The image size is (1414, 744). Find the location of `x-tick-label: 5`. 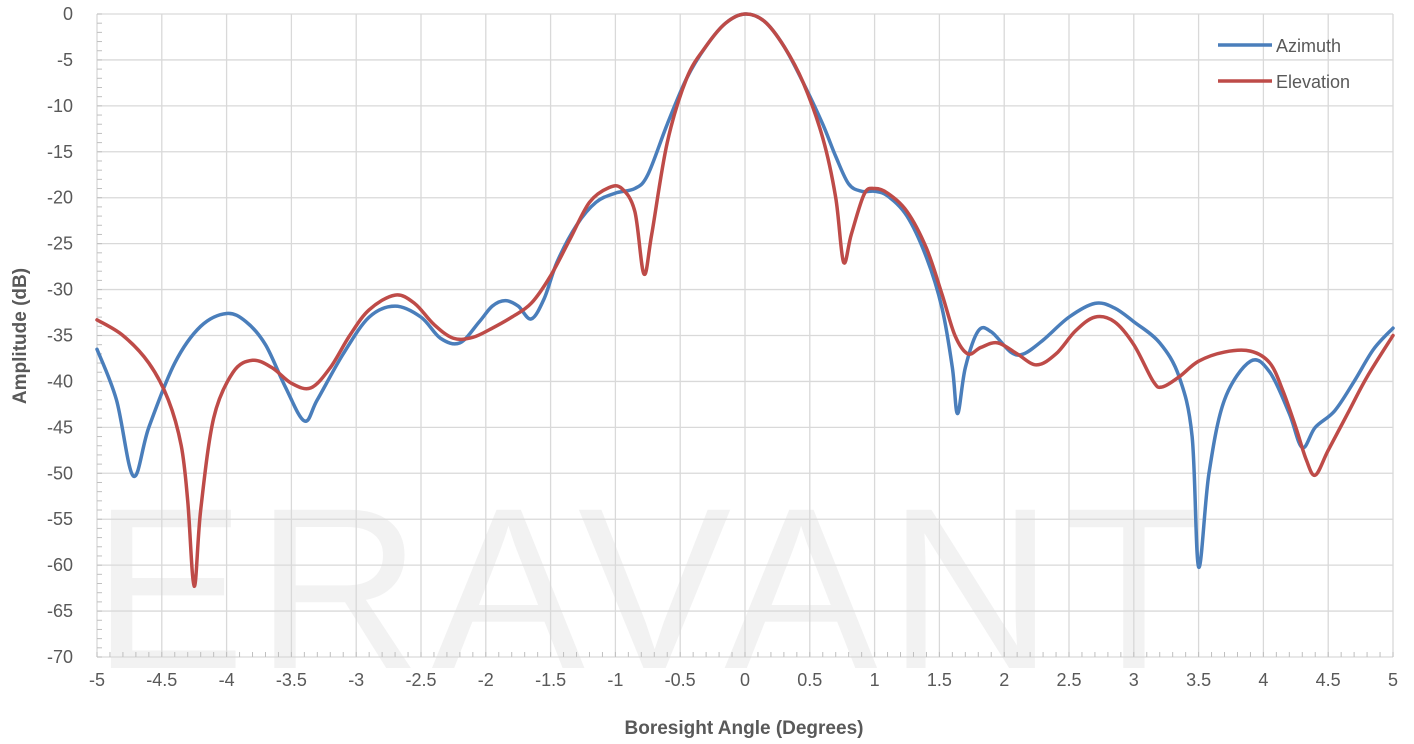

x-tick-label: 5 is located at coordinates (1393, 680).